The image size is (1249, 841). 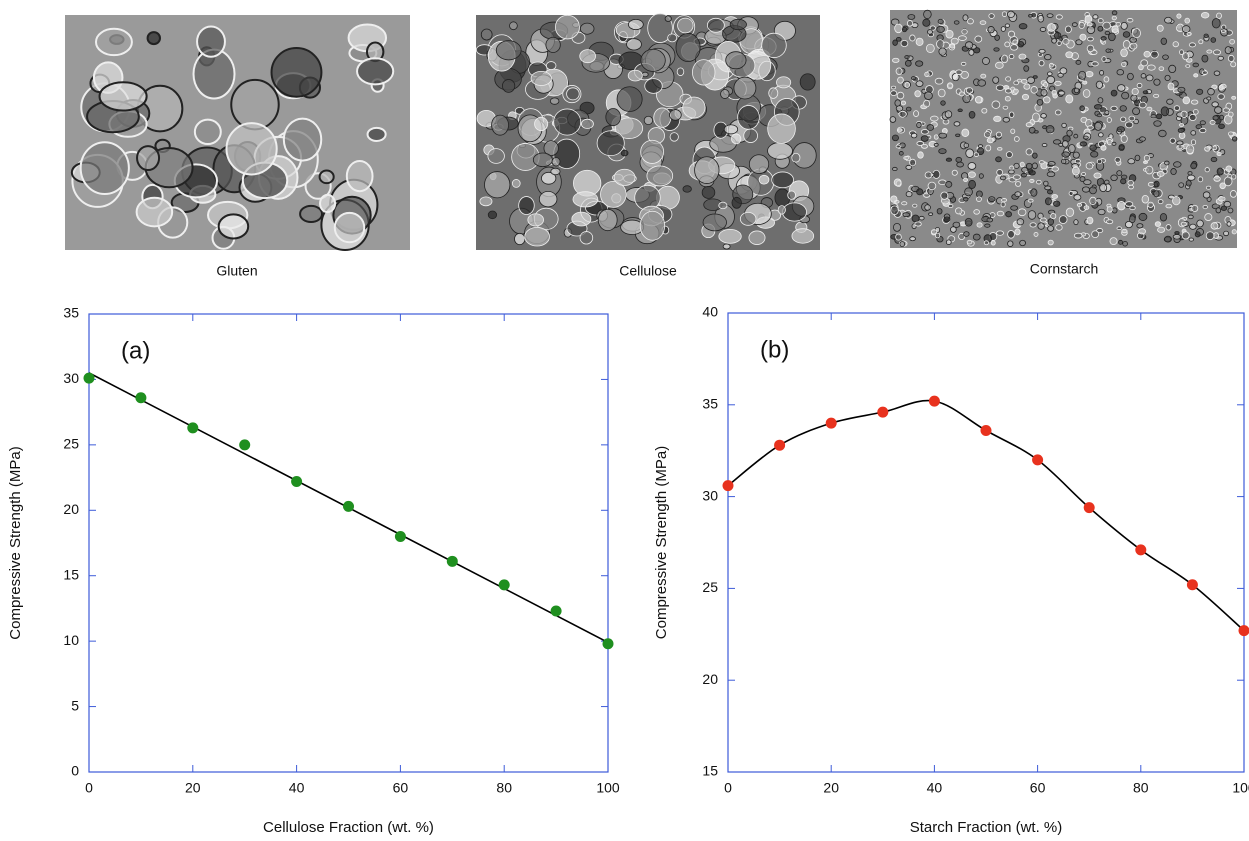 What do you see at coordinates (348, 827) in the screenshot?
I see `x-axis-title: Cellulose Fraction (wt. %)` at bounding box center [348, 827].